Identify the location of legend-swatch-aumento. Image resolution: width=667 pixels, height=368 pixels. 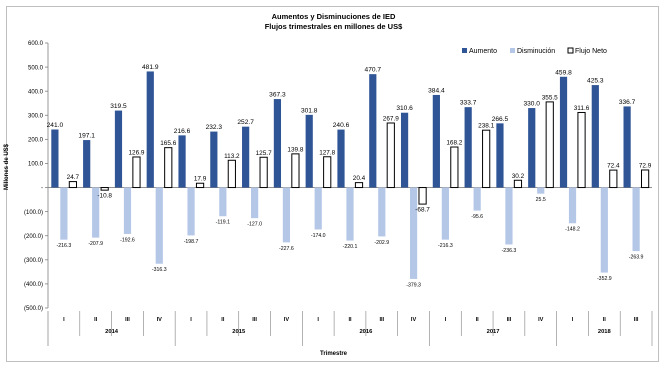
(464, 50).